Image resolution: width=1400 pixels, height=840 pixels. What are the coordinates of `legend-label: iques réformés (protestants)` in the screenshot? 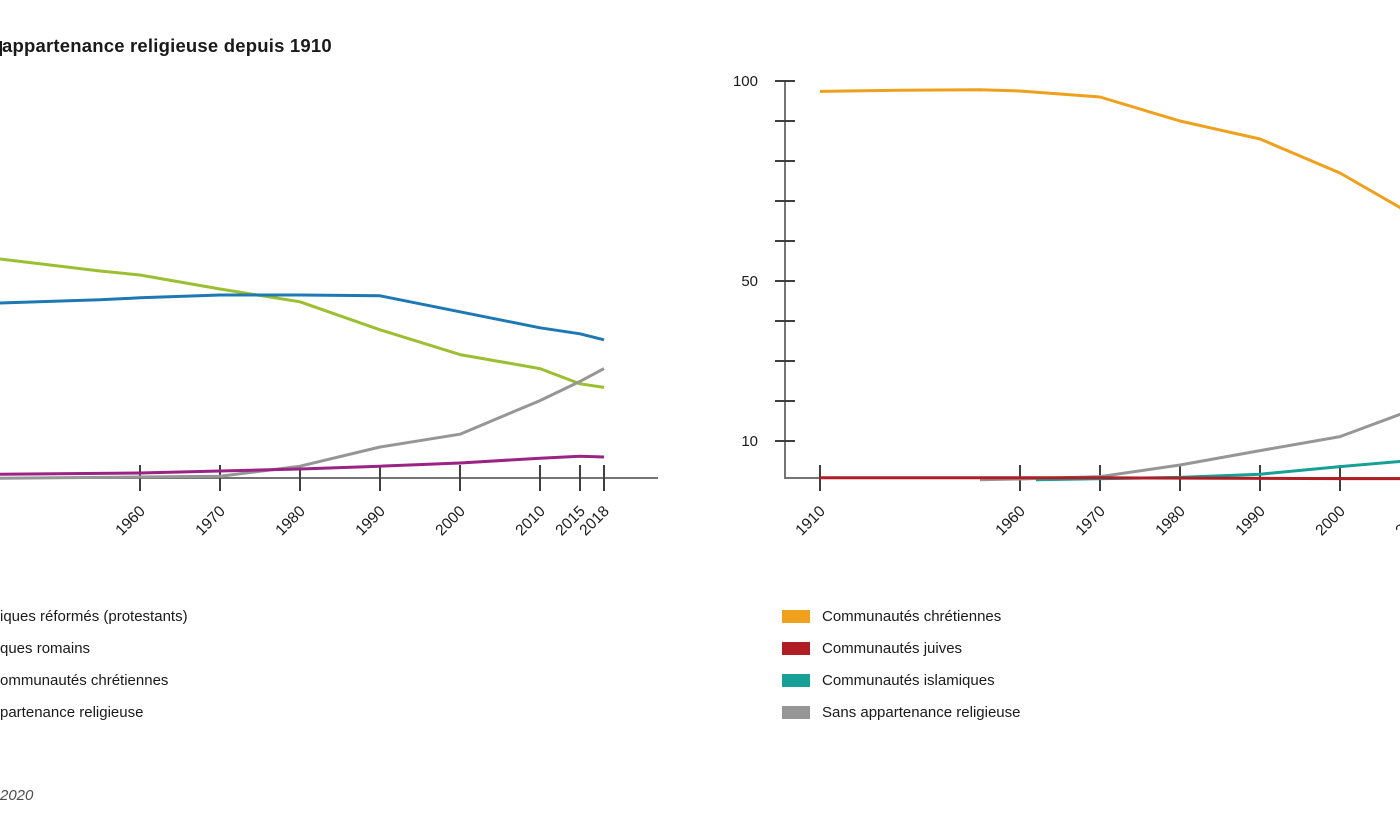 It's located at (94, 616).